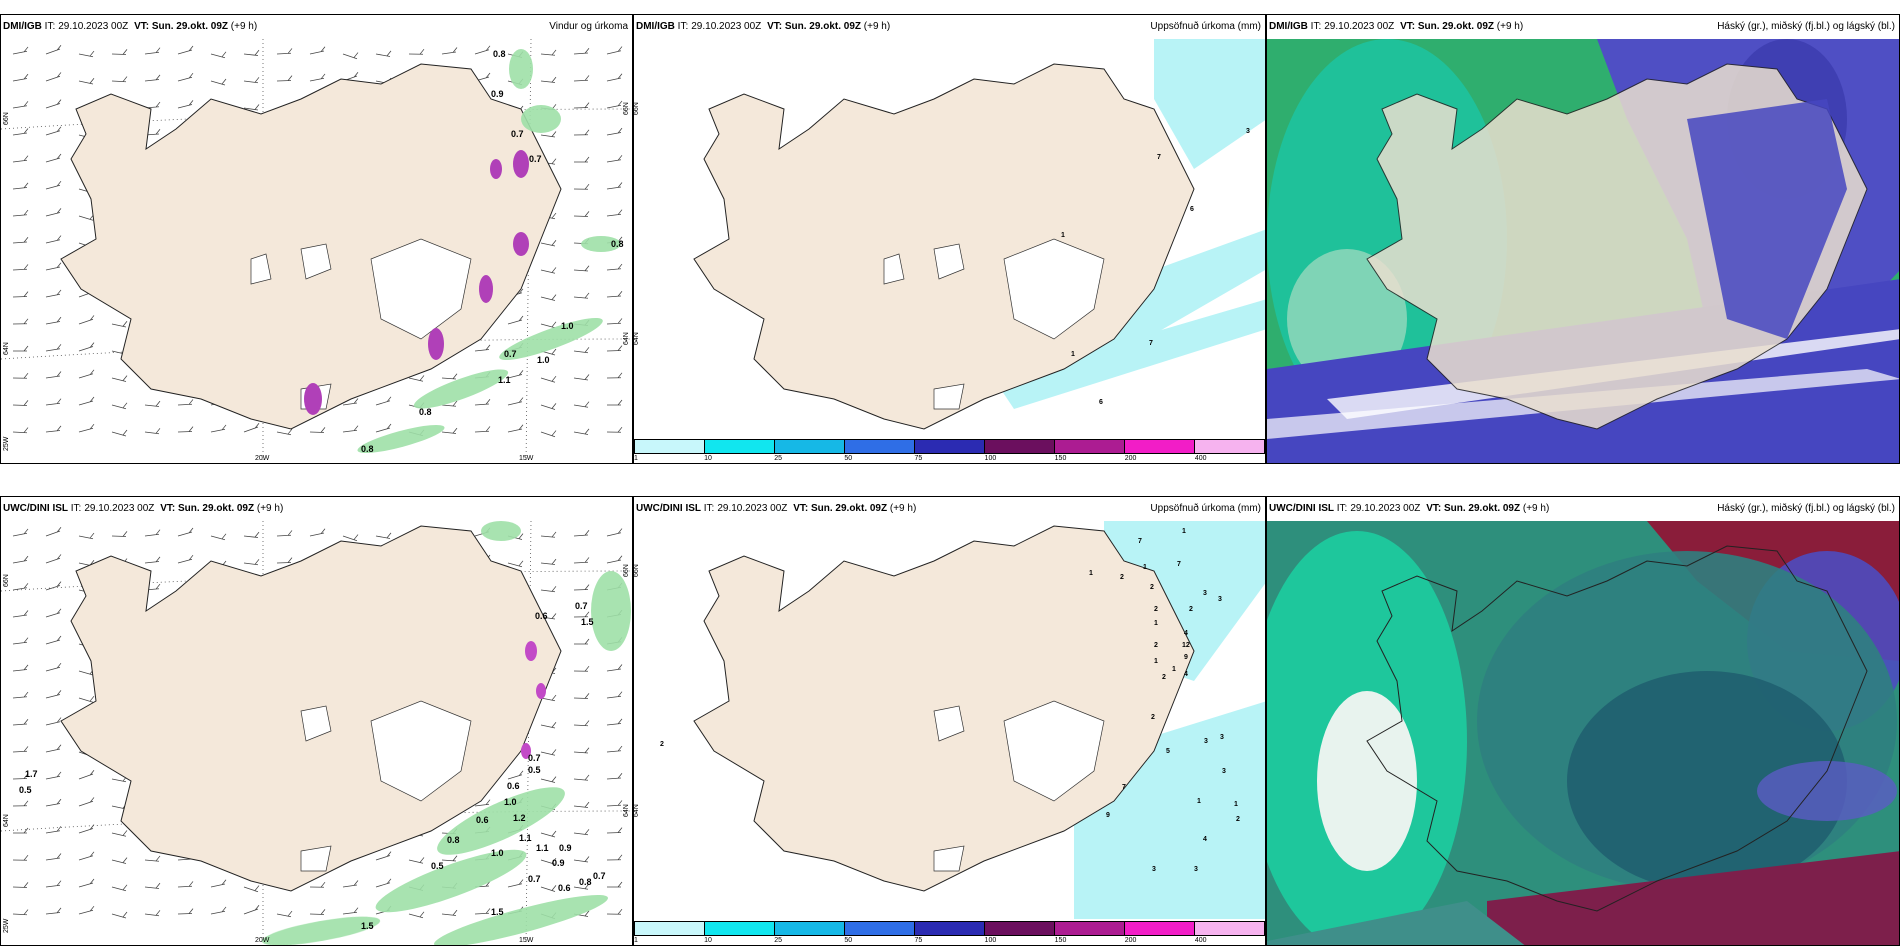 Image resolution: width=1900 pixels, height=950 pixels. Describe the element at coordinates (979, 234) in the screenshot. I see `map-area: 3 7 6 1 1 7 6` at that location.